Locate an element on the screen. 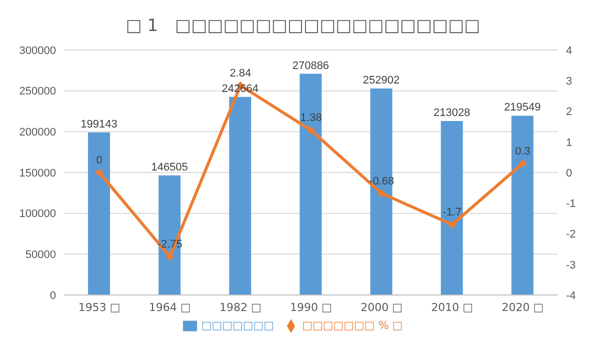  data-label: 2.84 is located at coordinates (241, 74).